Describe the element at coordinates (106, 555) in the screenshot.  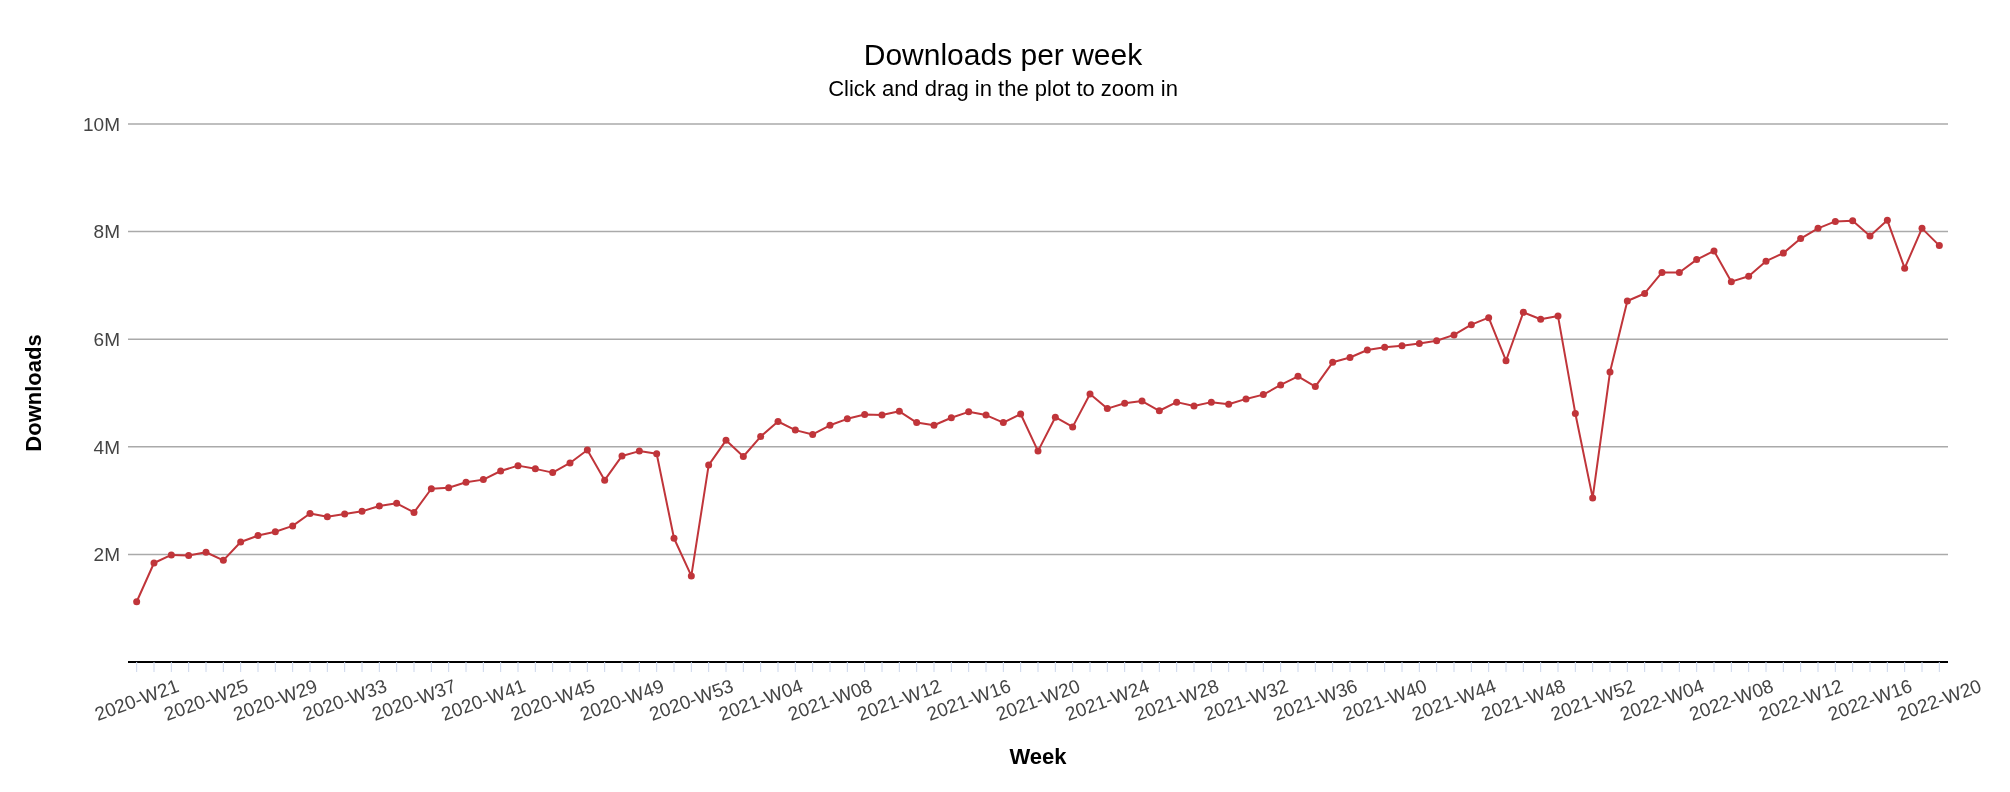
I see `y-tick-label: 2M` at that location.